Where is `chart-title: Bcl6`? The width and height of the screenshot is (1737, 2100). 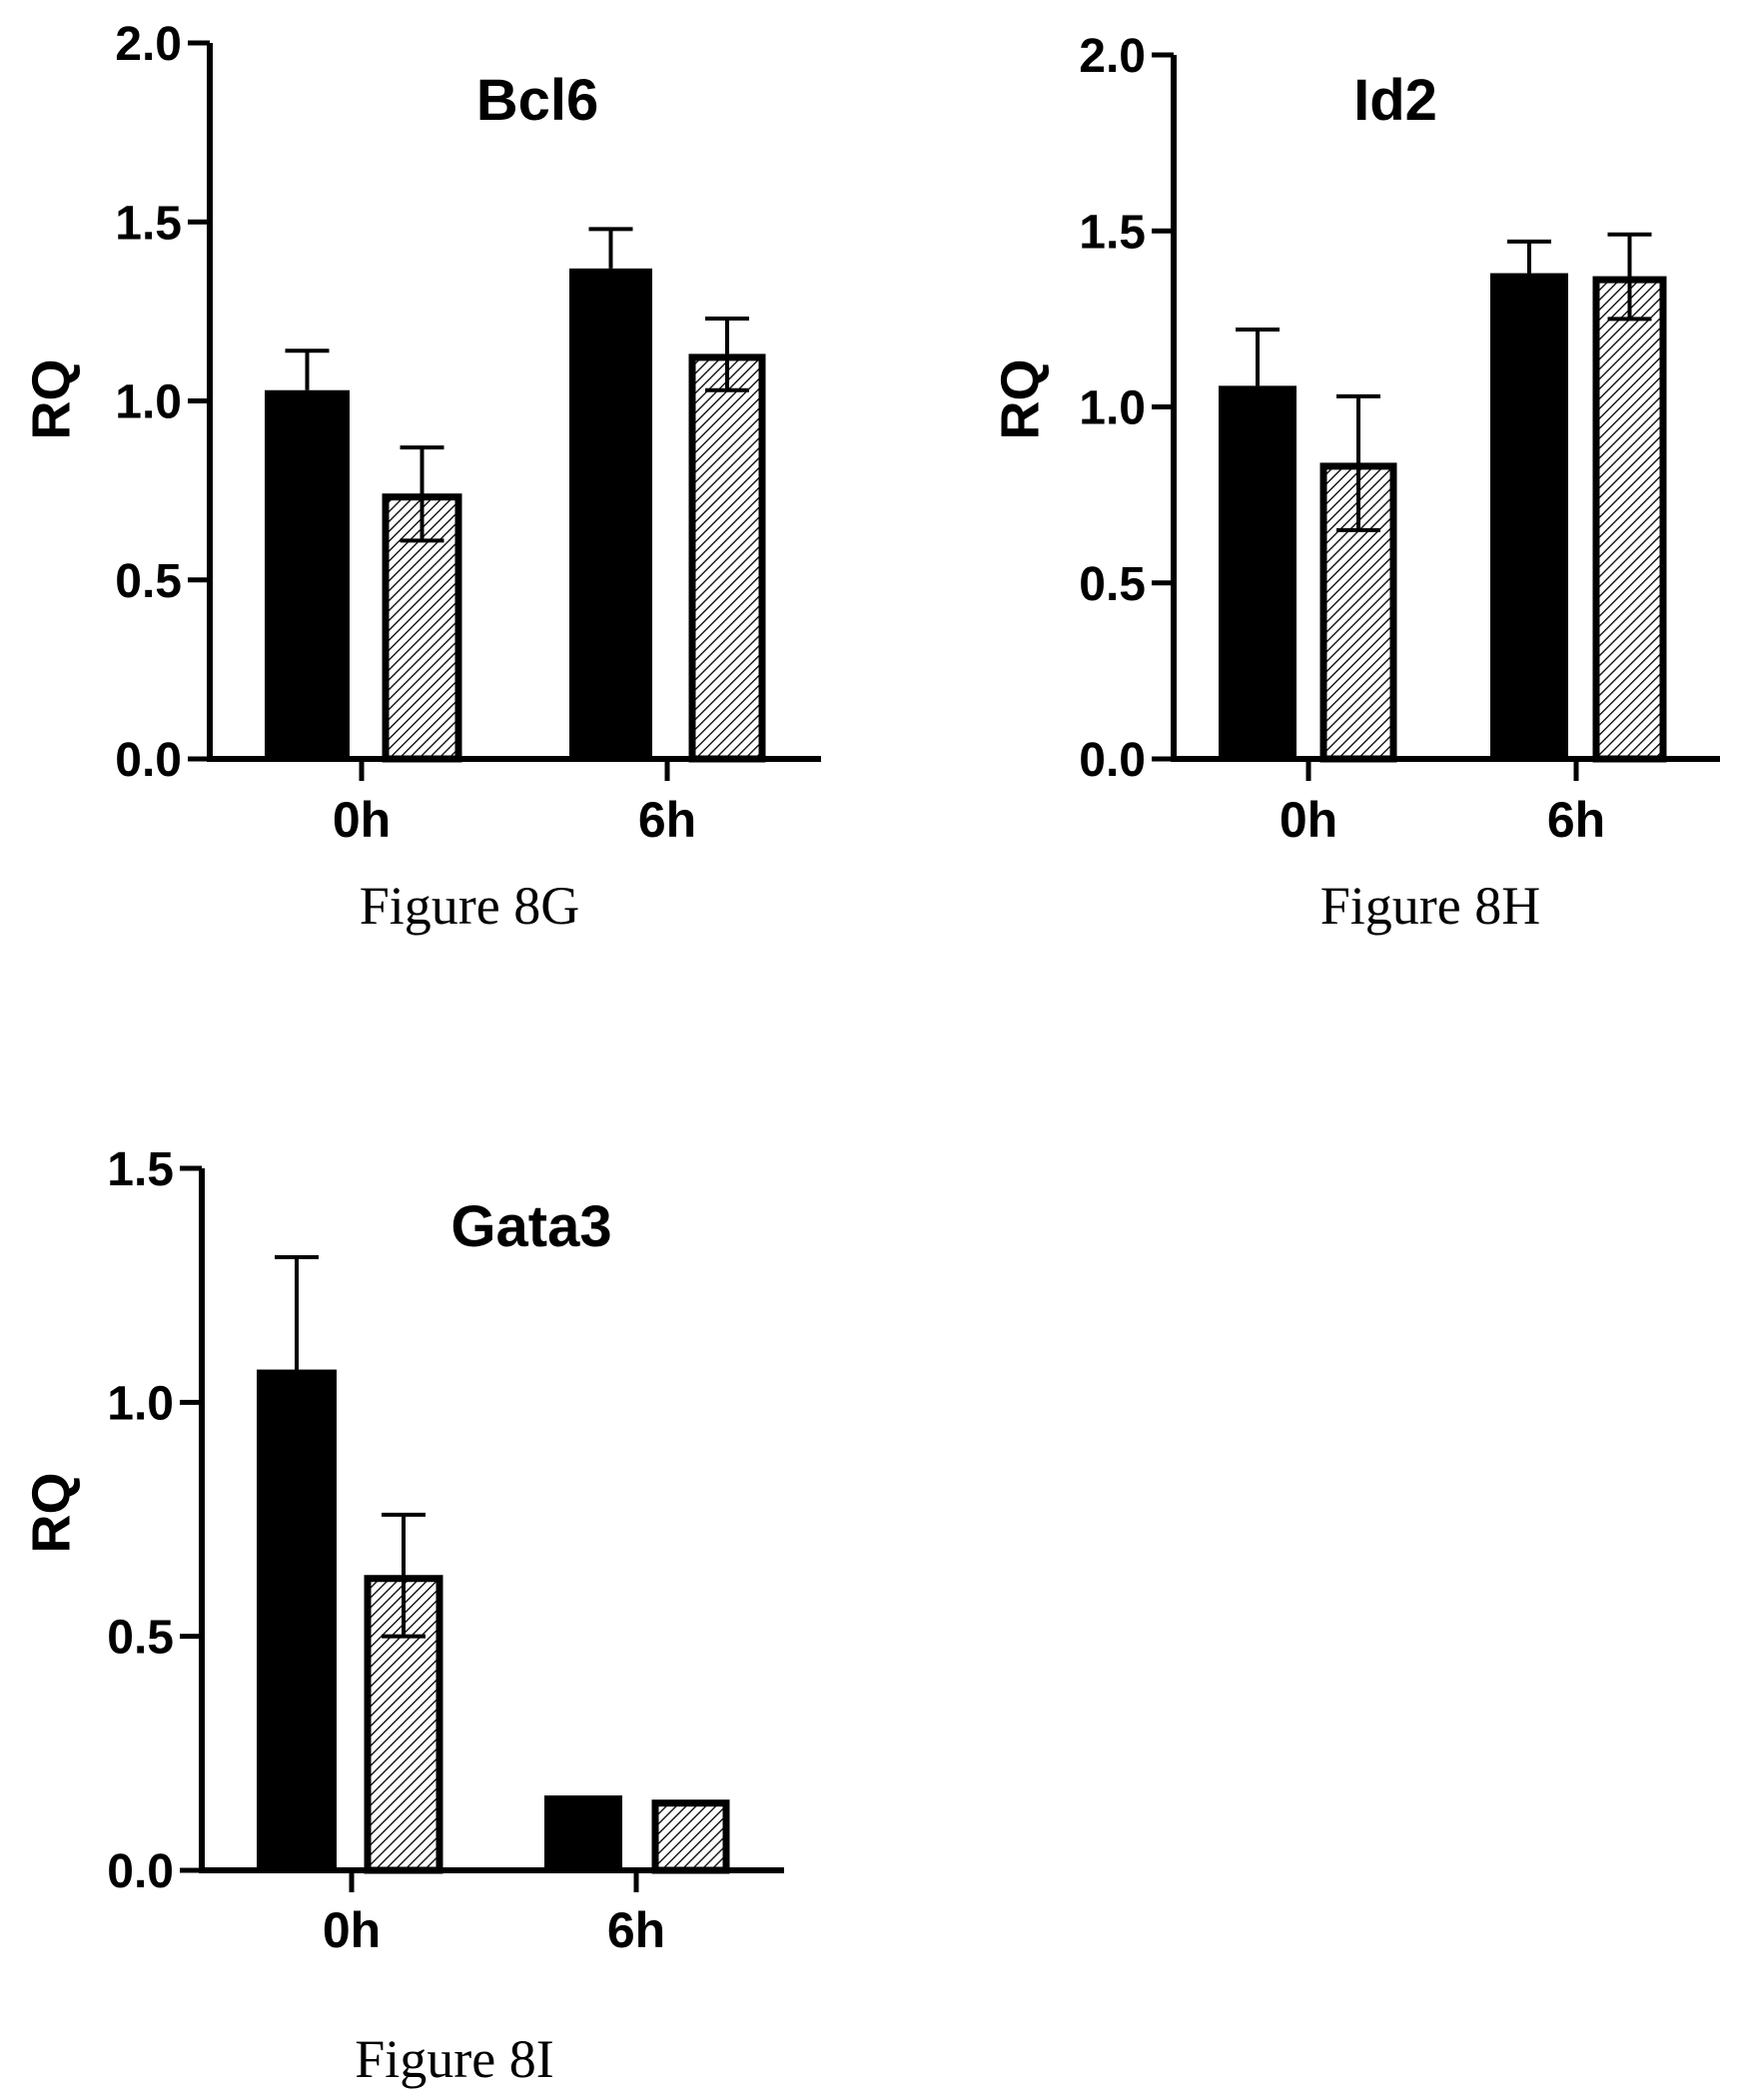
chart-title: Bcl6 is located at coordinates (537, 100).